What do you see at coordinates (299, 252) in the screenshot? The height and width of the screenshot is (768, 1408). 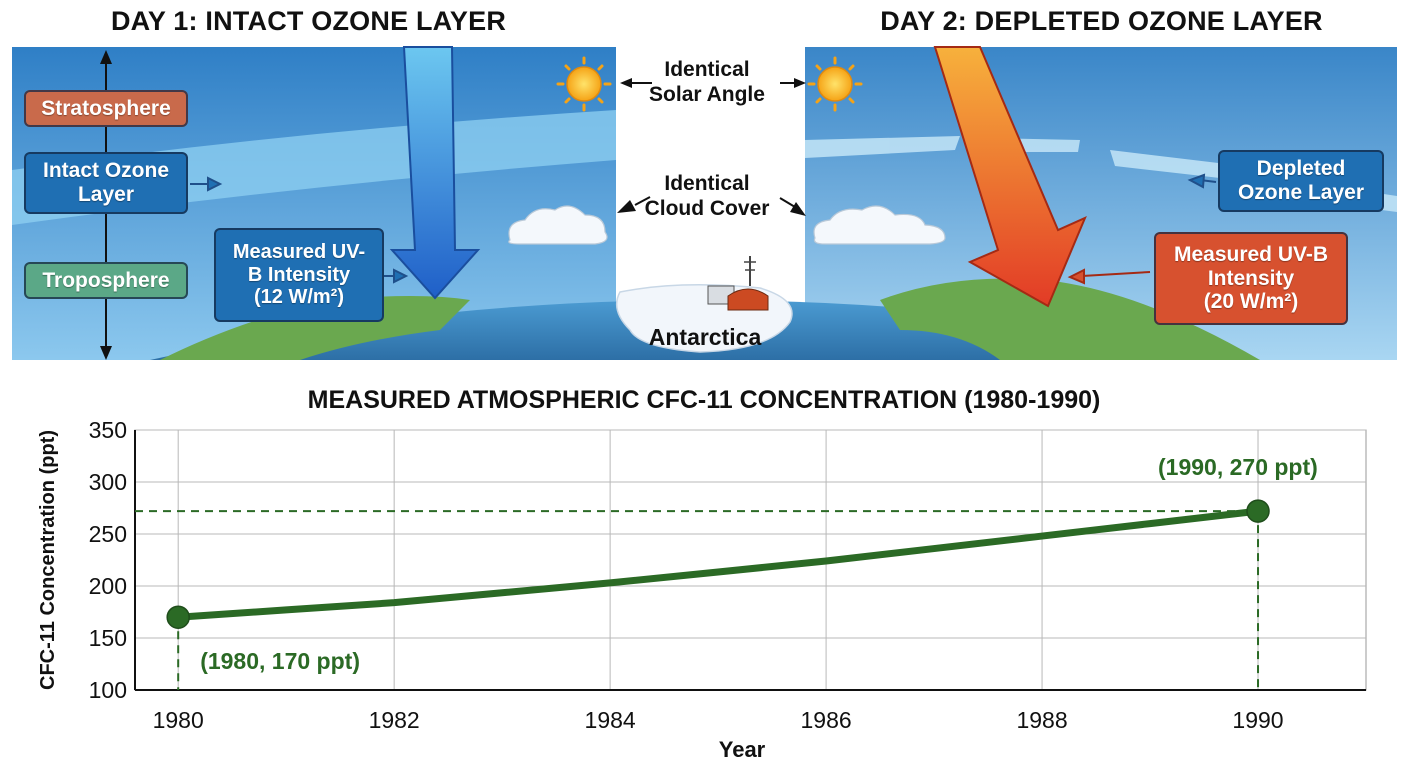 I see `uv-day1-label-line1: Measured UV-` at bounding box center [299, 252].